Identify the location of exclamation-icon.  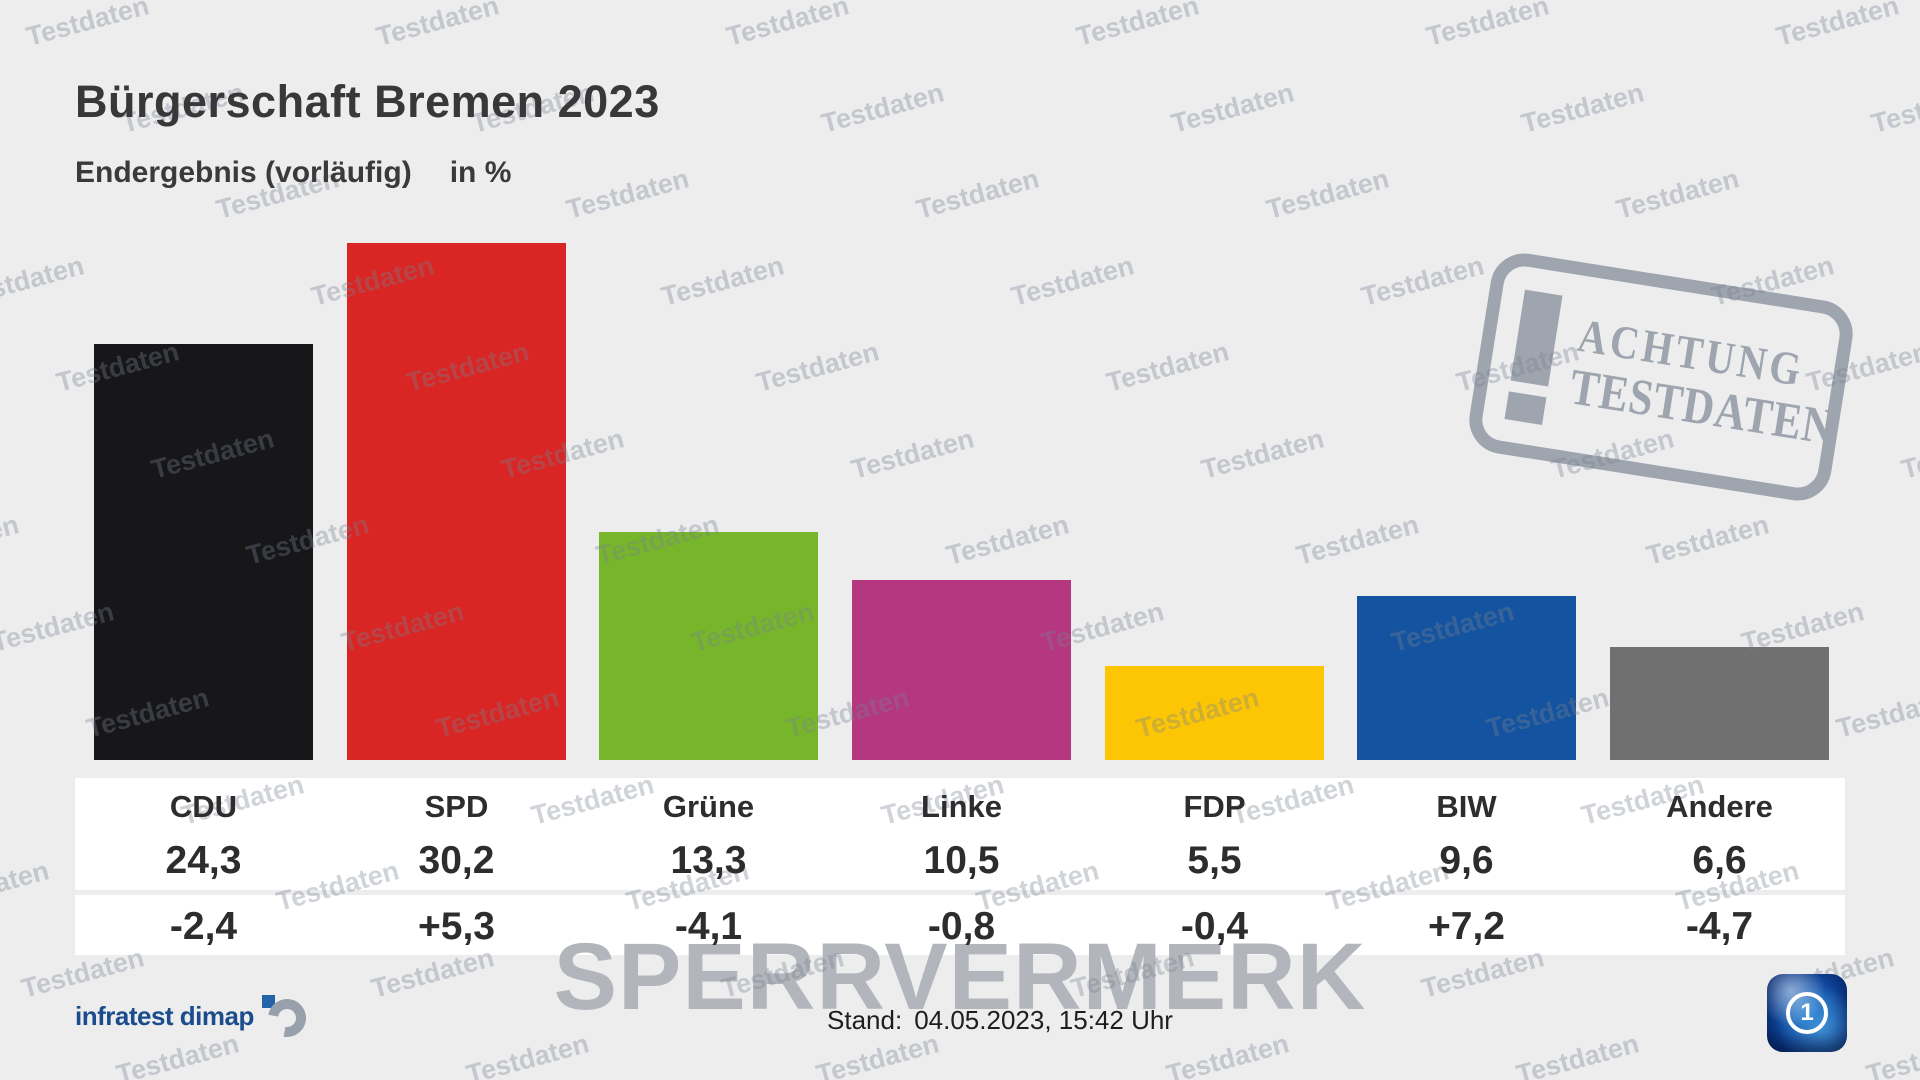
(1533, 357).